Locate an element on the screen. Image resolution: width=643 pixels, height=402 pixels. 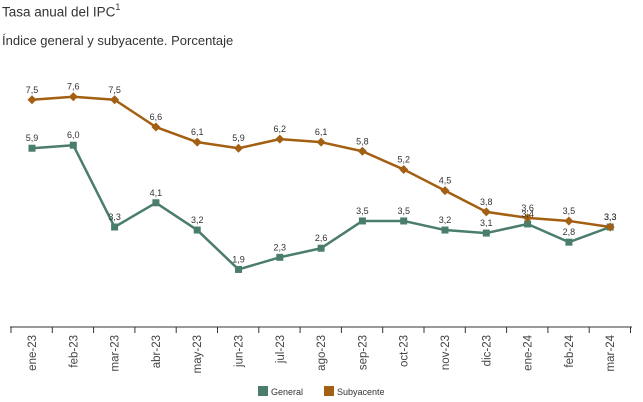
chart-subtitle: Índice general y subyacente. Porcentaje is located at coordinates (118, 40).